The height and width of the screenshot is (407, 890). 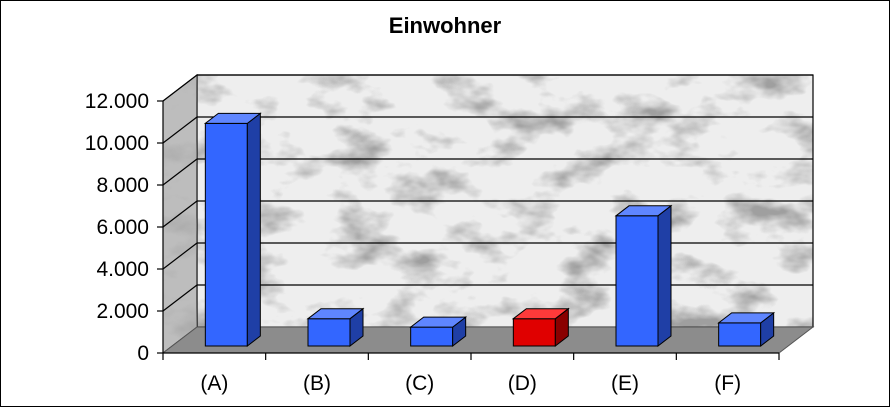 I want to click on y-tick-label: 10.000, so click(x=117, y=143).